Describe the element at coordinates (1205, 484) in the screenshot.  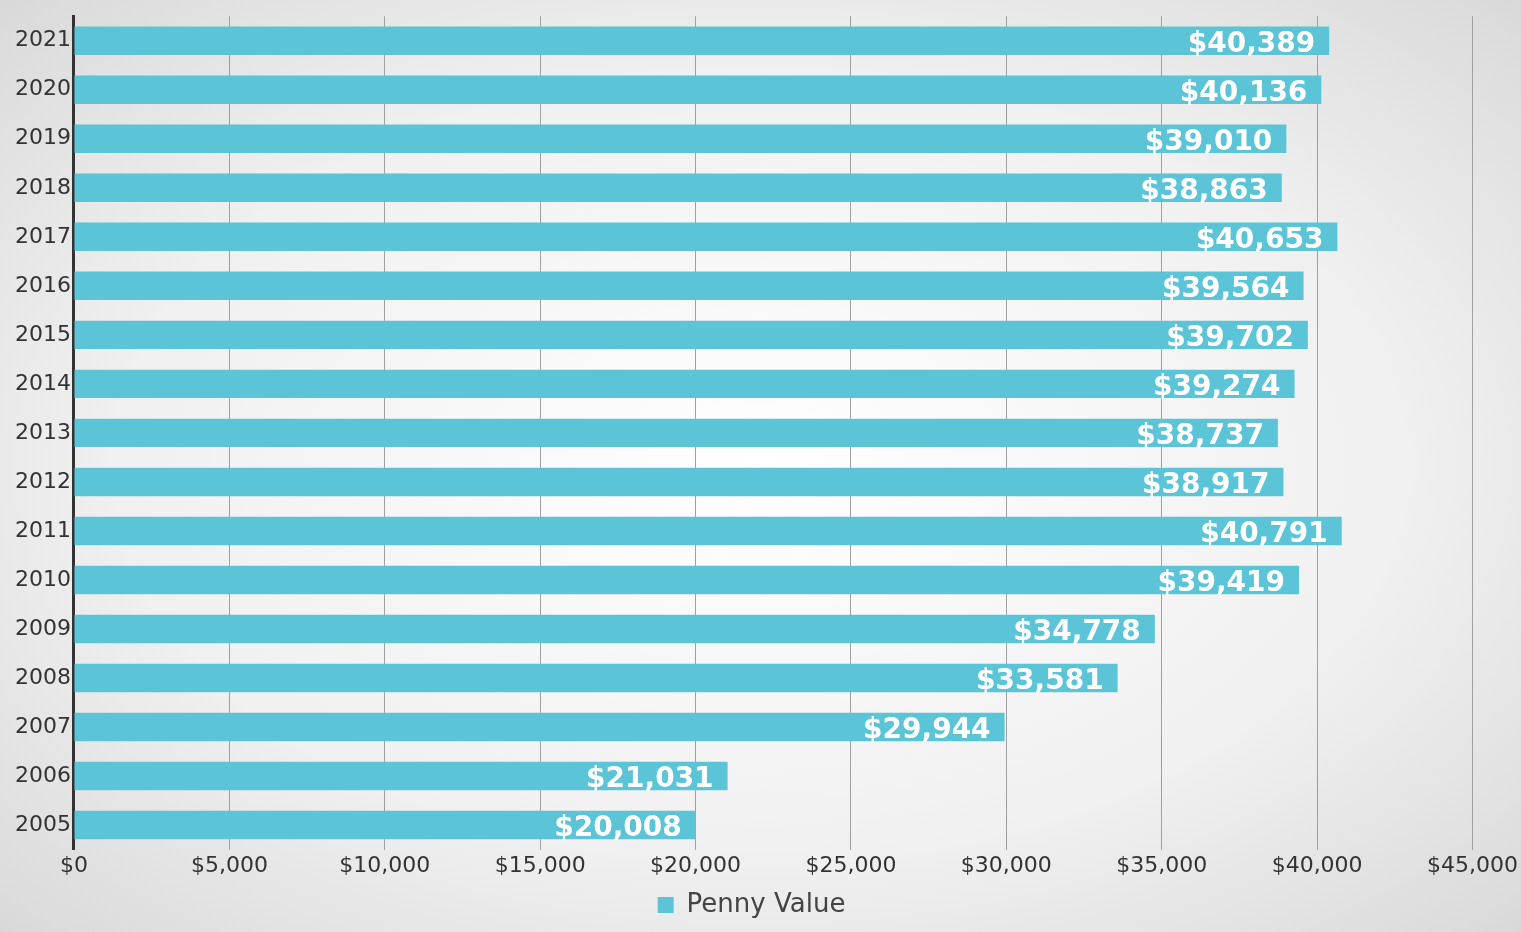
I see `data-label: $38,917` at that location.